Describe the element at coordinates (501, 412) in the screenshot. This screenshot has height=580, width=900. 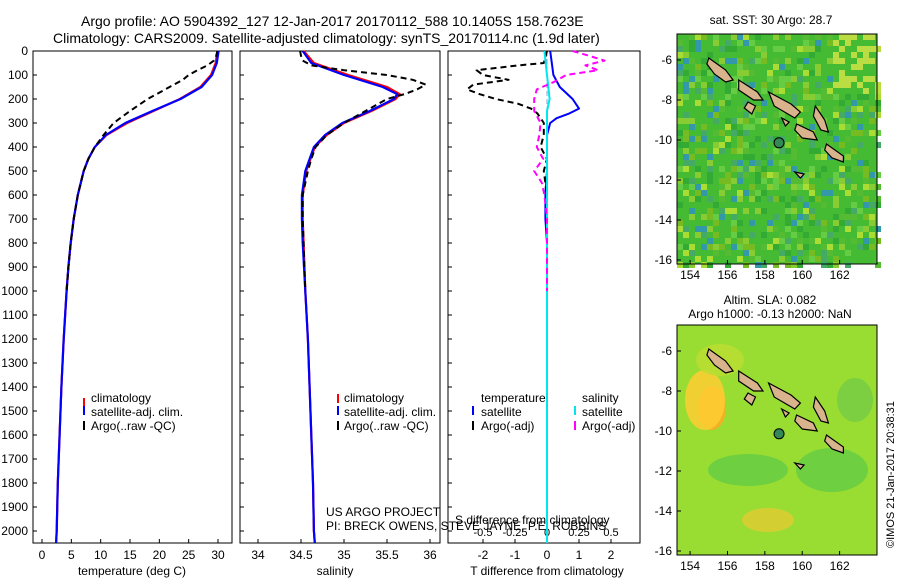
I see `legend-label: satellite` at that location.